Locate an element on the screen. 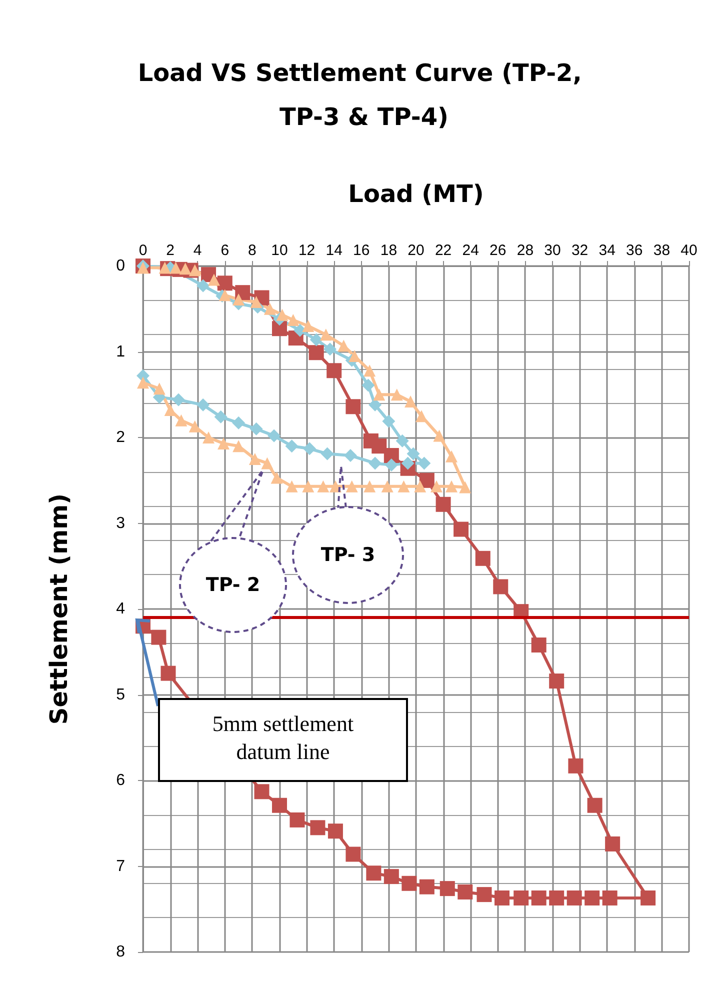 This screenshot has width=728, height=983. x-tick-label: 34 is located at coordinates (607, 250).